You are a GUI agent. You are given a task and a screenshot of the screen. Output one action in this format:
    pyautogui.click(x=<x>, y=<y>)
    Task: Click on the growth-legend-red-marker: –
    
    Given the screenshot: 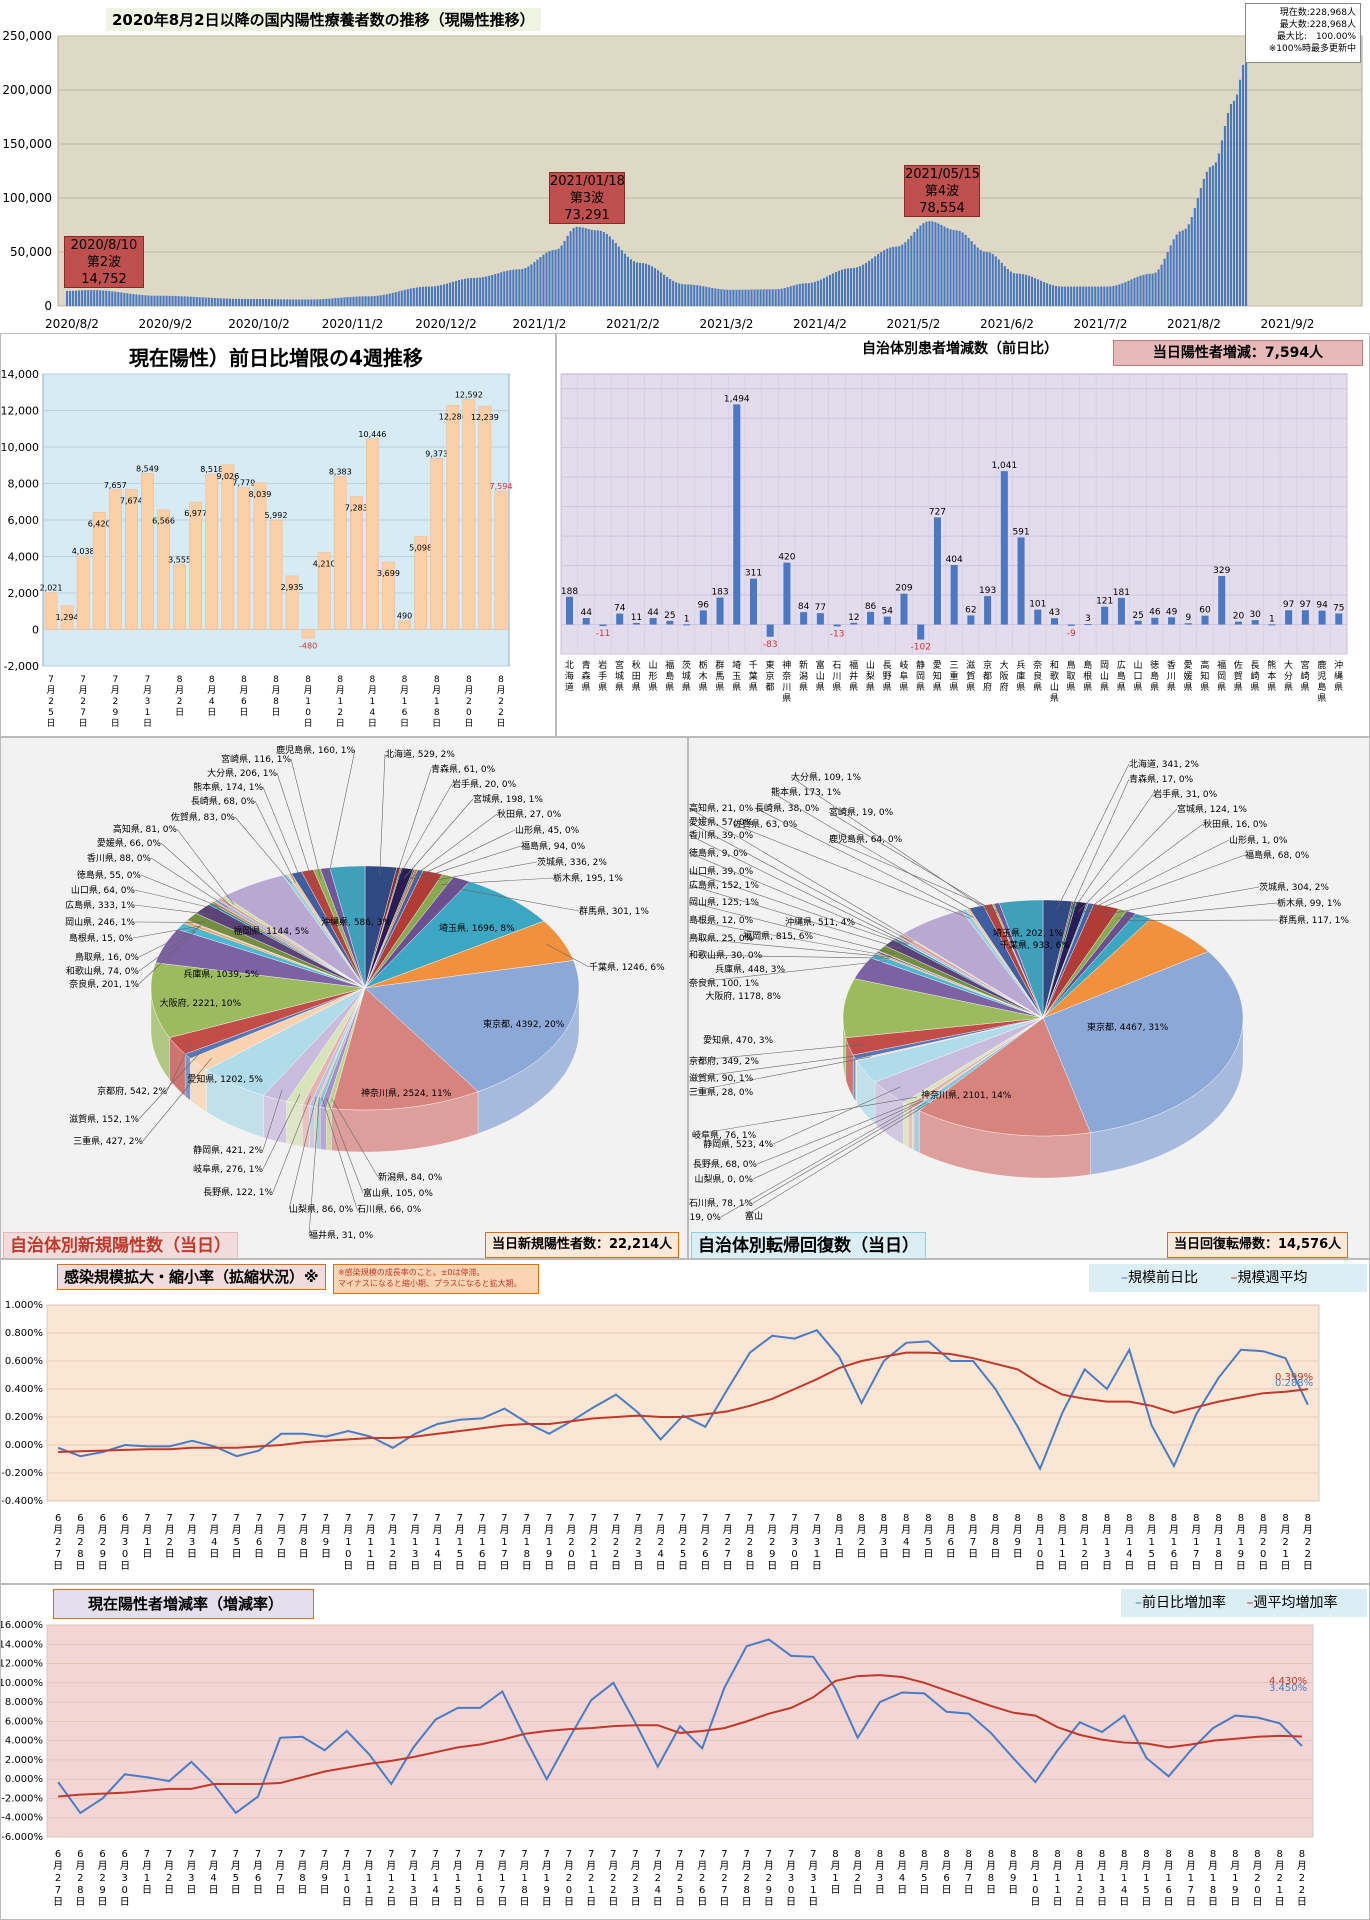 What is the action you would take?
    pyautogui.click(x=1250, y=1603)
    